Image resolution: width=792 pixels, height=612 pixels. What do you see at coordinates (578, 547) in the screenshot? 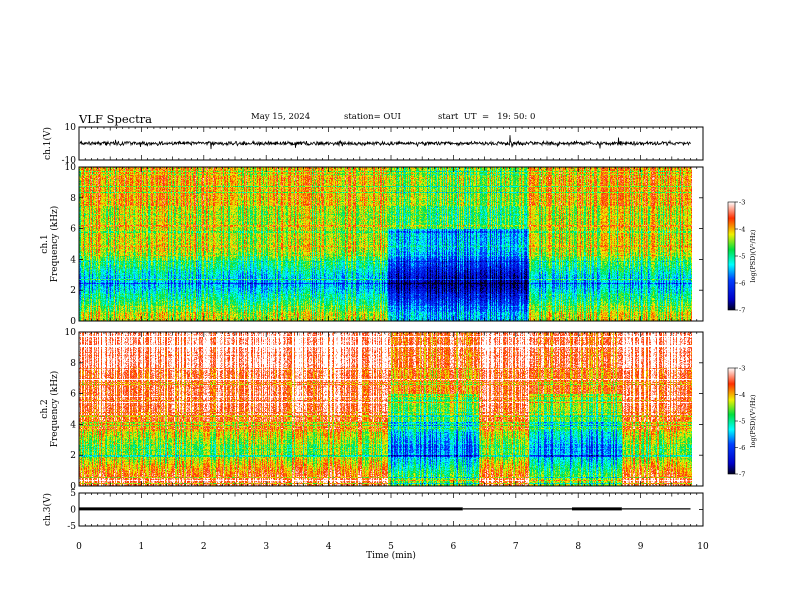
I see `x-tick-label: 8` at bounding box center [578, 547].